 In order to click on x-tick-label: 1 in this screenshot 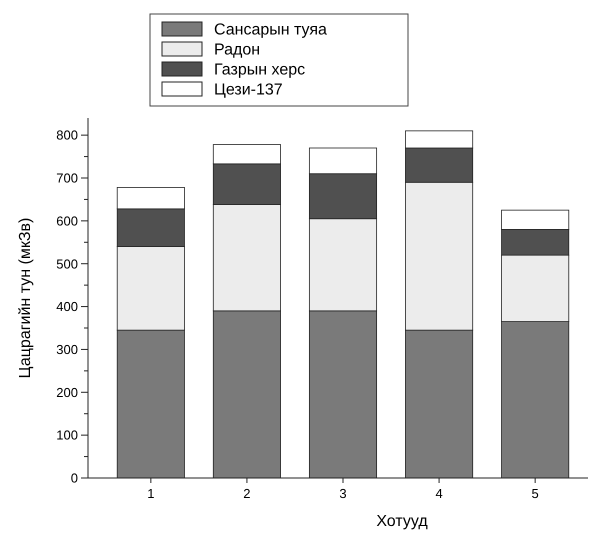, I will do `click(150, 493)`.